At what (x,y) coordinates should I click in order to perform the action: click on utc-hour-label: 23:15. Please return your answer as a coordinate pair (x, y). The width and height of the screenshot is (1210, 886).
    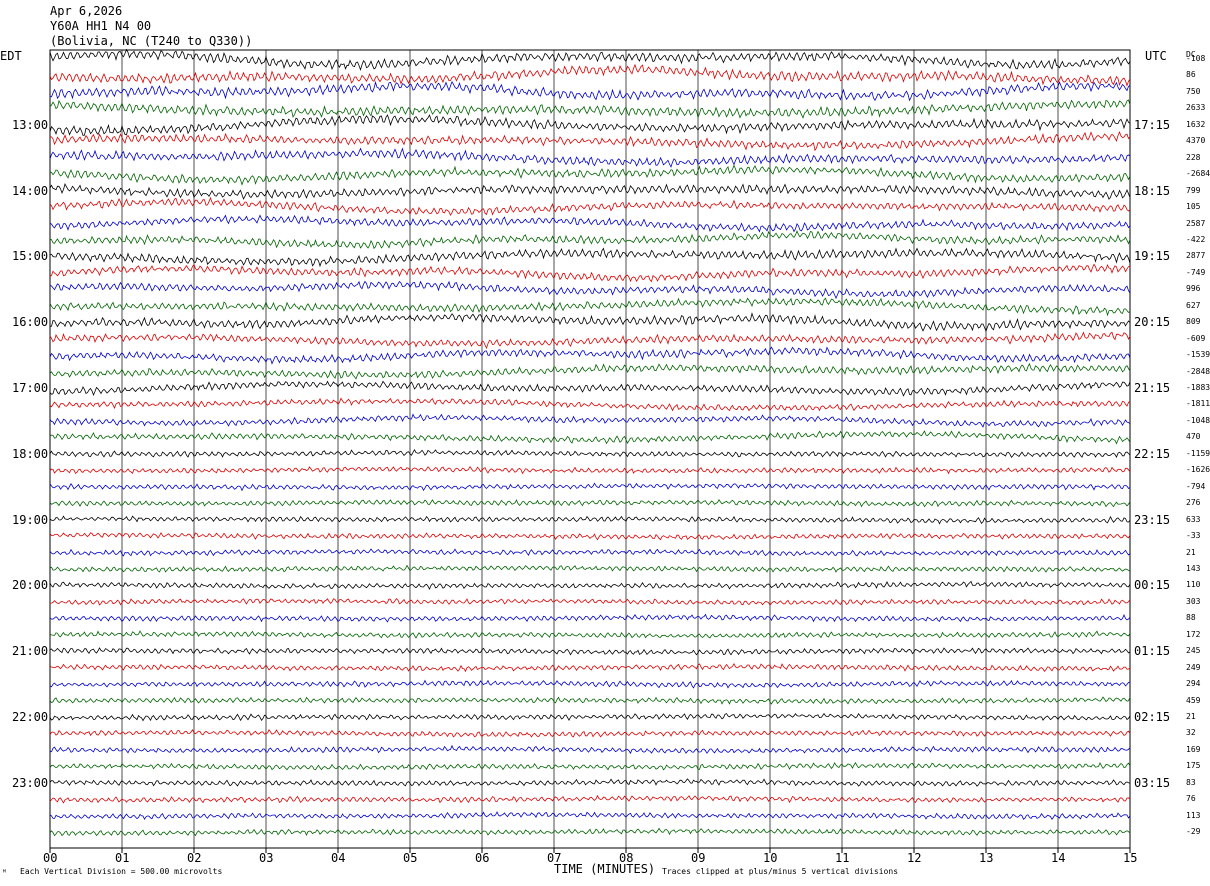
    Looking at the image, I should click on (1152, 519).